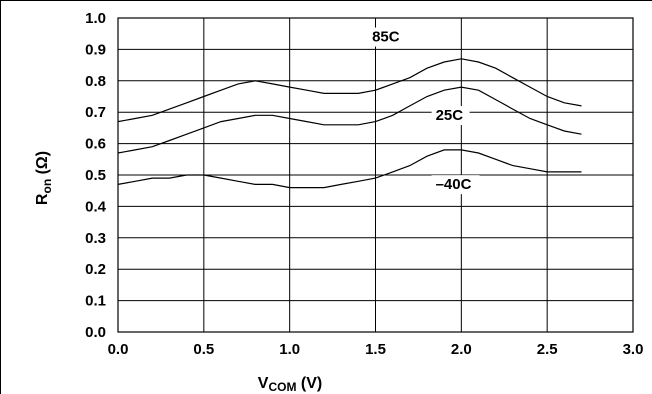 The width and height of the screenshot is (652, 394). What do you see at coordinates (424, 111) in the screenshot?
I see `series-labels: 85C 25C –40C` at bounding box center [424, 111].